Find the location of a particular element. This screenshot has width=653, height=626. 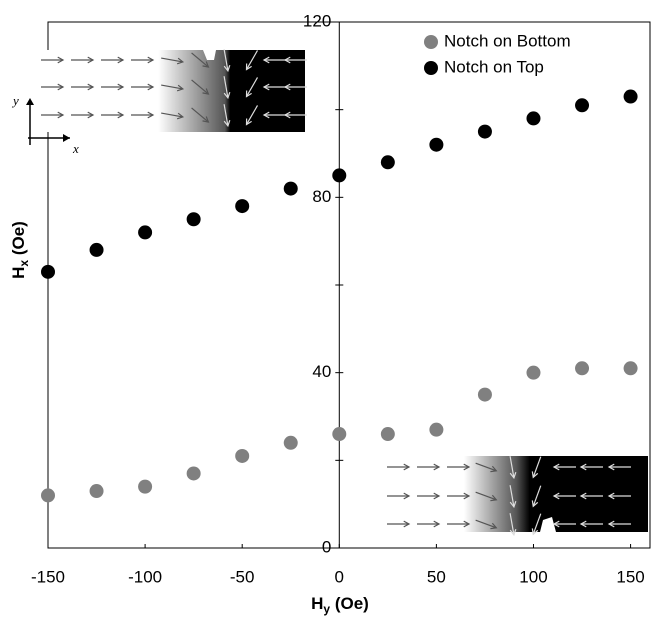

x-tick-label: 50 is located at coordinates (436, 576).